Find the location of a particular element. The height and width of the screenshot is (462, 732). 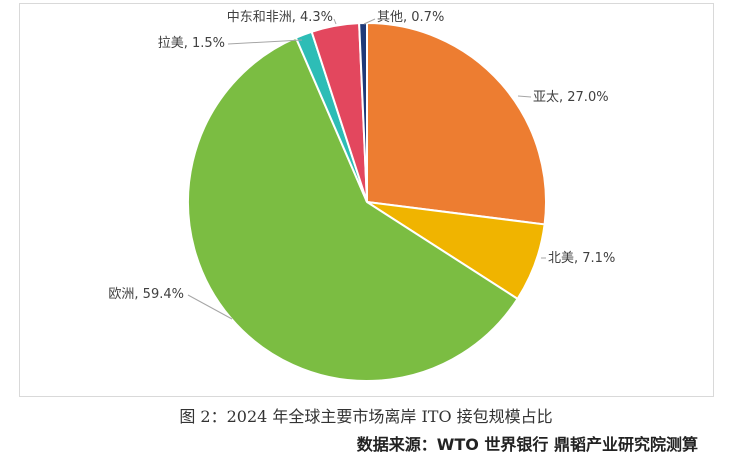

data-label-north-america: 北美, 7.1% is located at coordinates (581, 258).